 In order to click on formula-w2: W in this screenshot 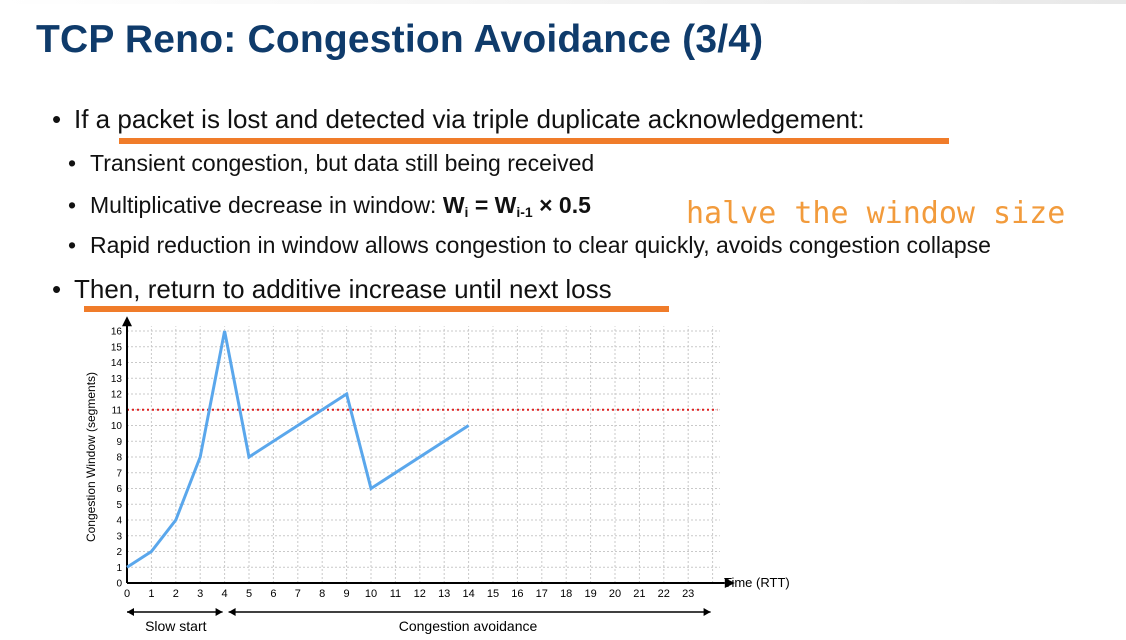, I will do `click(505, 205)`.